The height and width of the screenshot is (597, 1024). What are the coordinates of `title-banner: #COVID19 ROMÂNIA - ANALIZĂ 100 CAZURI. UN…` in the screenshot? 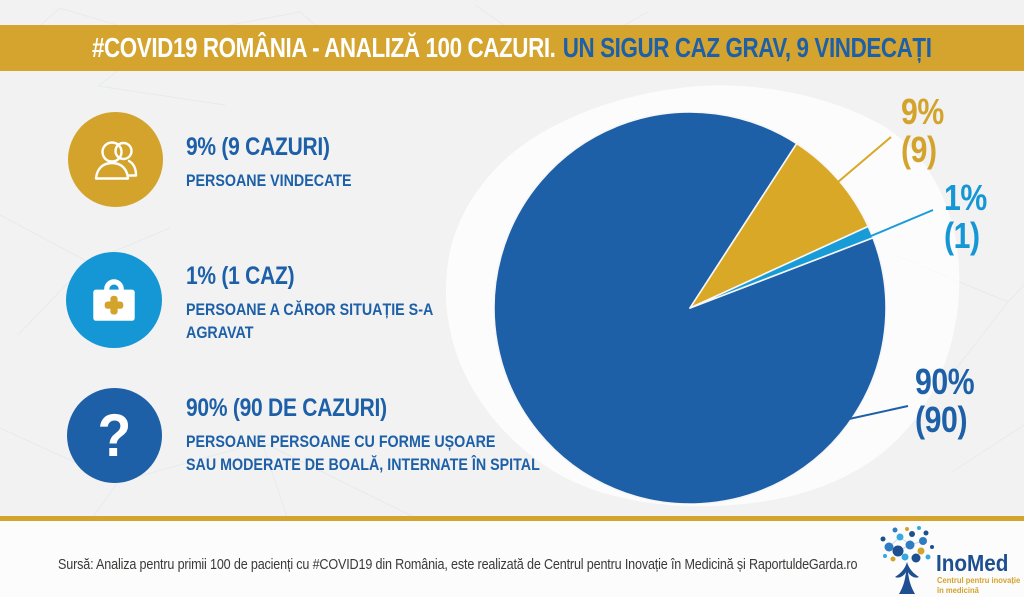 It's located at (512, 48).